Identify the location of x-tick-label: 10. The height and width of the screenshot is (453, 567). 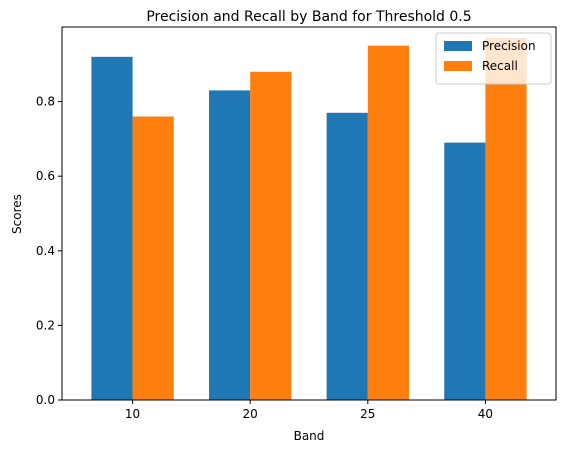
(132, 414).